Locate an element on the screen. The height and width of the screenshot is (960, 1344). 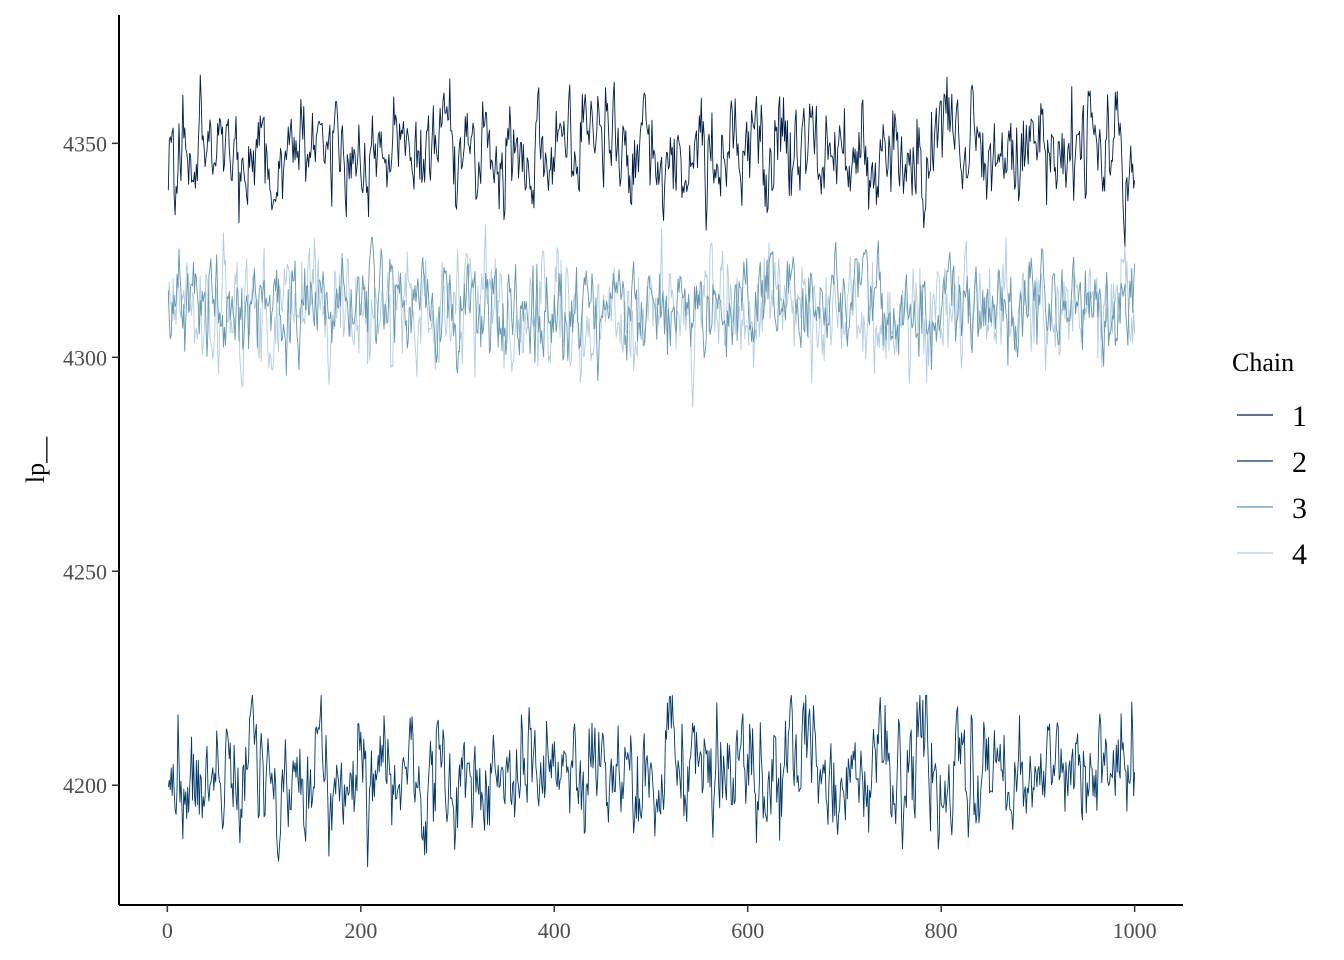
x-tick-label: 800 is located at coordinates (941, 930).